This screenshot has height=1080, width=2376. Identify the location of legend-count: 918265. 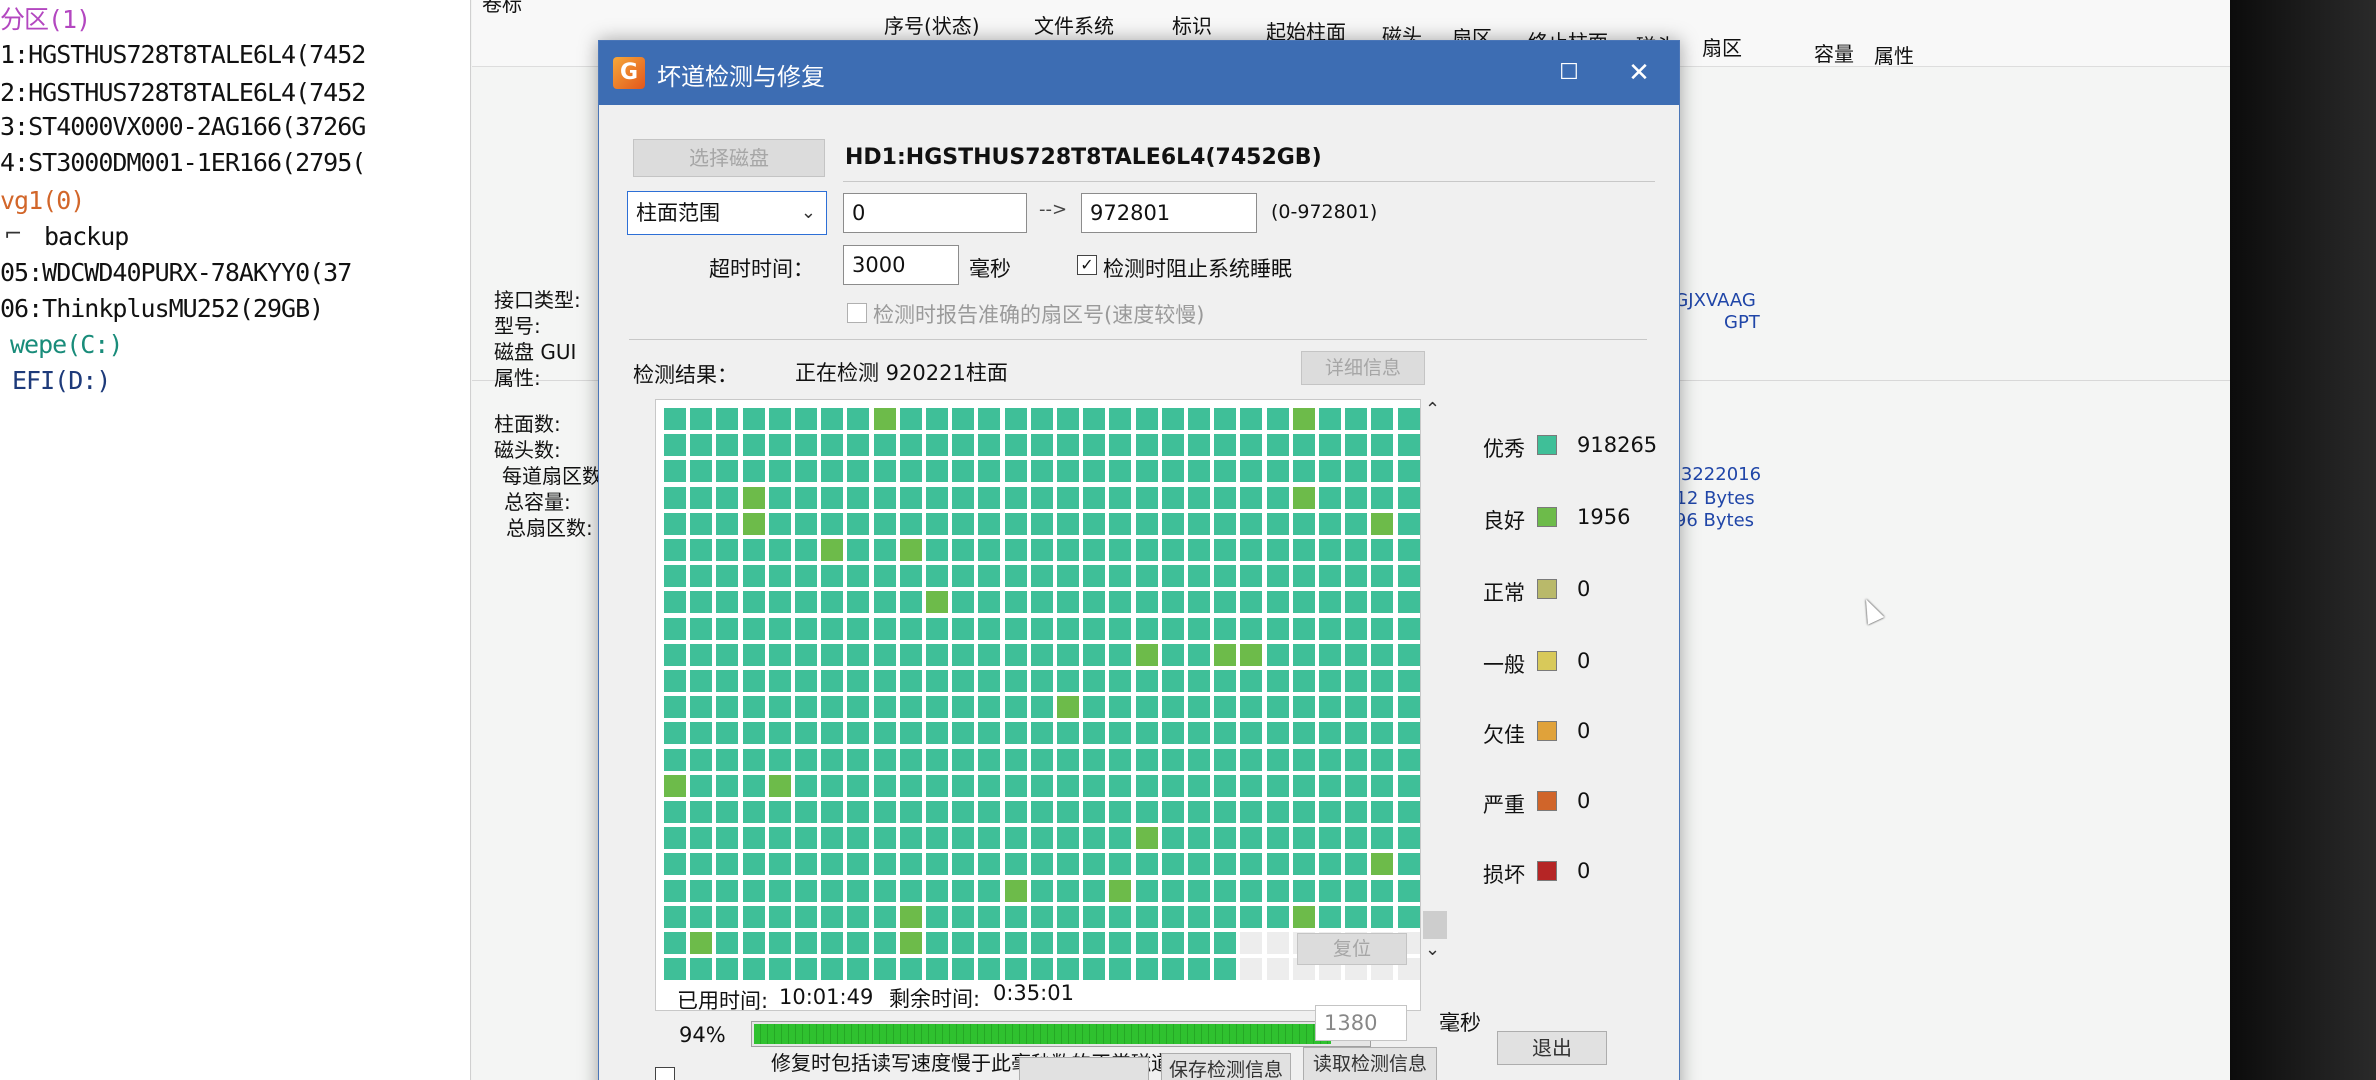
(1617, 445).